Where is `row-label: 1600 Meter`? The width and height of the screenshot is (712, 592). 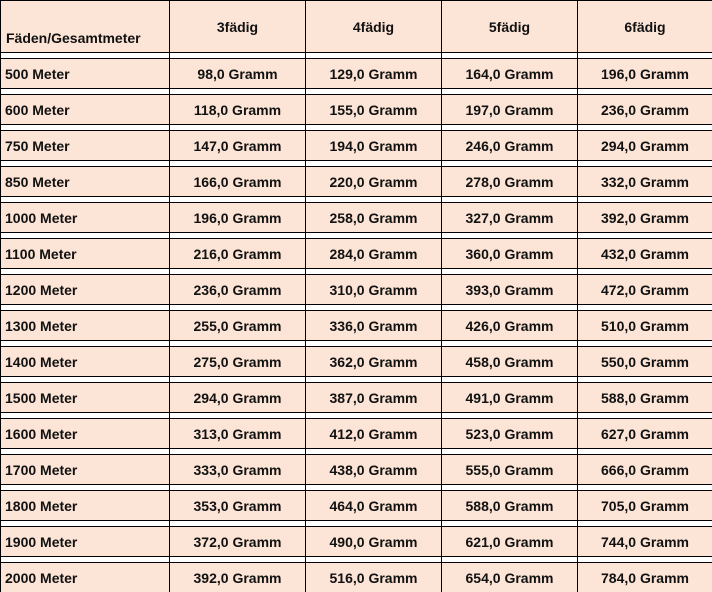 row-label: 1600 Meter is located at coordinates (84, 430).